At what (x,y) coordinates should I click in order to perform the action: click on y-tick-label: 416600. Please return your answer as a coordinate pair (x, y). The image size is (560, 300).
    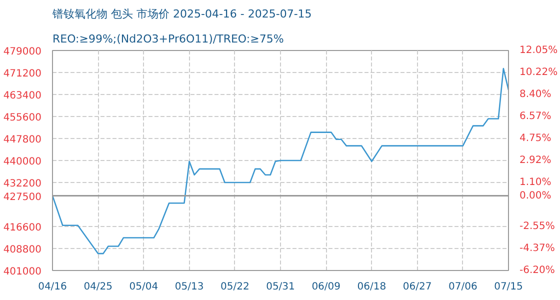
    Looking at the image, I should click on (22, 228).